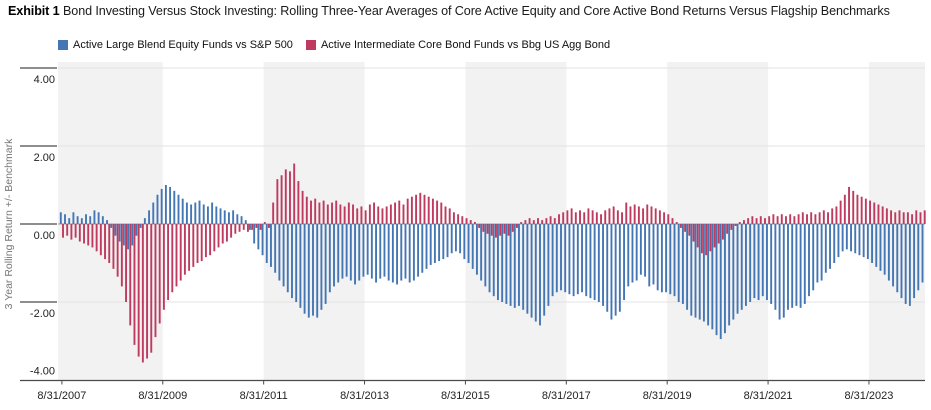 This screenshot has height=410, width=931. I want to click on y-axis-label: 0.00, so click(44, 236).